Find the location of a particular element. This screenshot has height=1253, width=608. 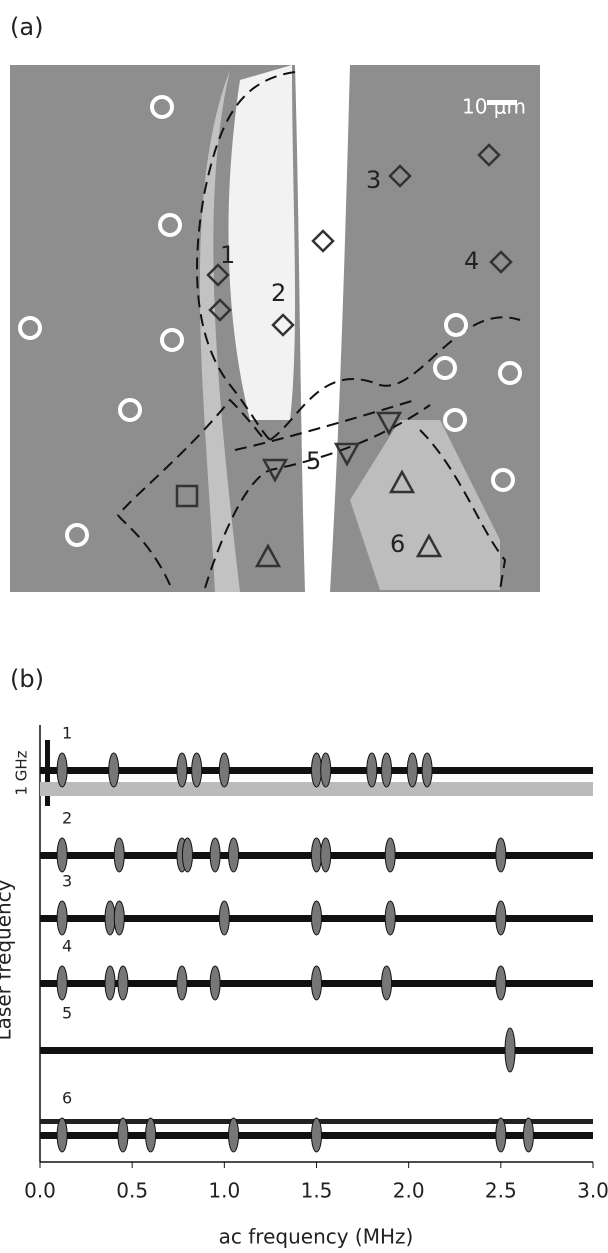

region-label: 1 is located at coordinates (227, 255).